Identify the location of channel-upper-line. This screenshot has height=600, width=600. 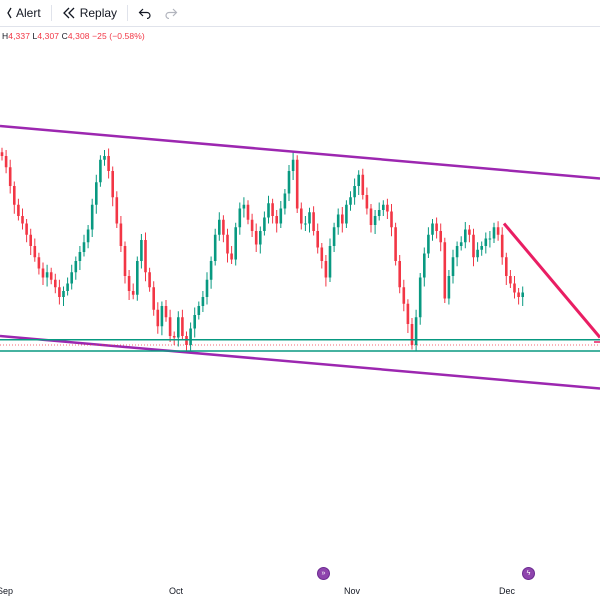
(300, 152).